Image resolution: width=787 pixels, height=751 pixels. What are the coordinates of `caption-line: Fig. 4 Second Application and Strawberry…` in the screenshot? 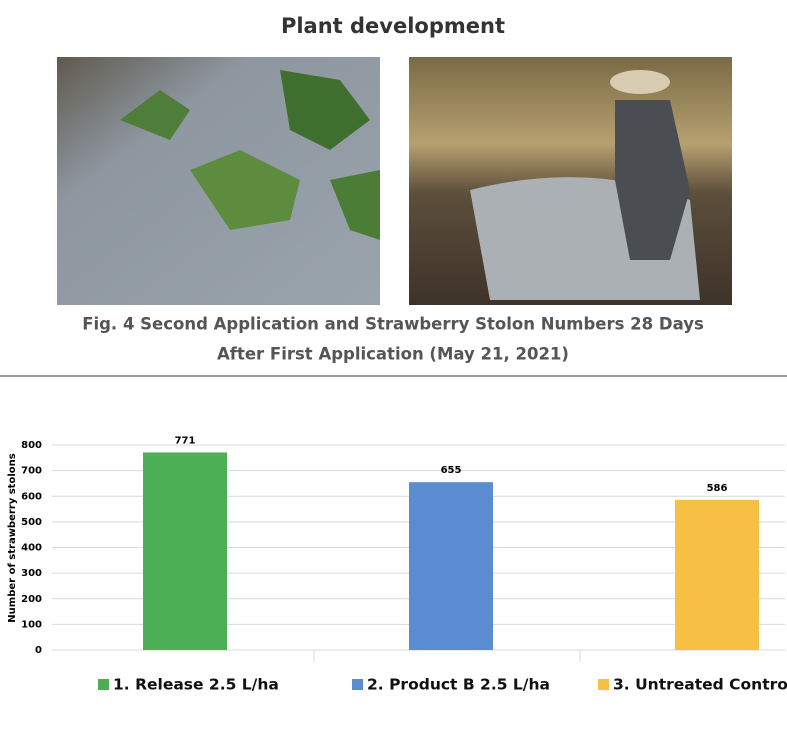 It's located at (393, 324).